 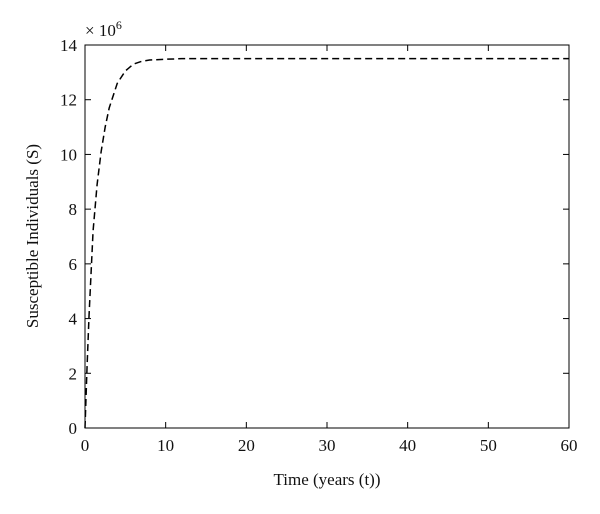 What do you see at coordinates (68, 154) in the screenshot?
I see `y-tick-label: 10` at bounding box center [68, 154].